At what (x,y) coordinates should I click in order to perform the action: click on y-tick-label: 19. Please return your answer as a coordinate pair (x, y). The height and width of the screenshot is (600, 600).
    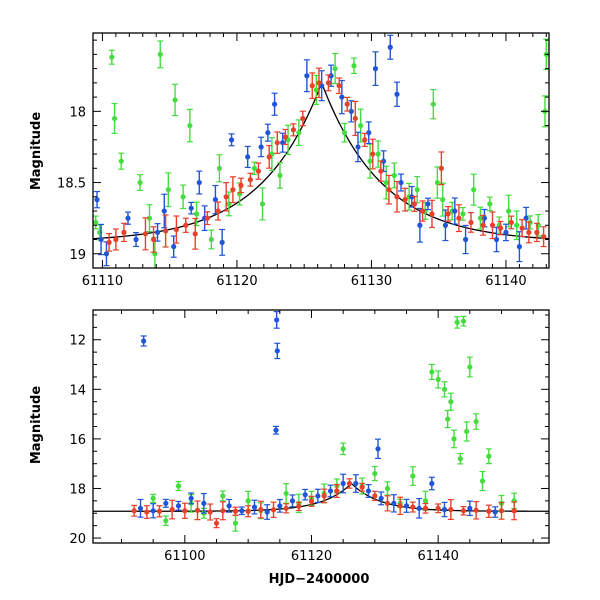
    Looking at the image, I should click on (77, 255).